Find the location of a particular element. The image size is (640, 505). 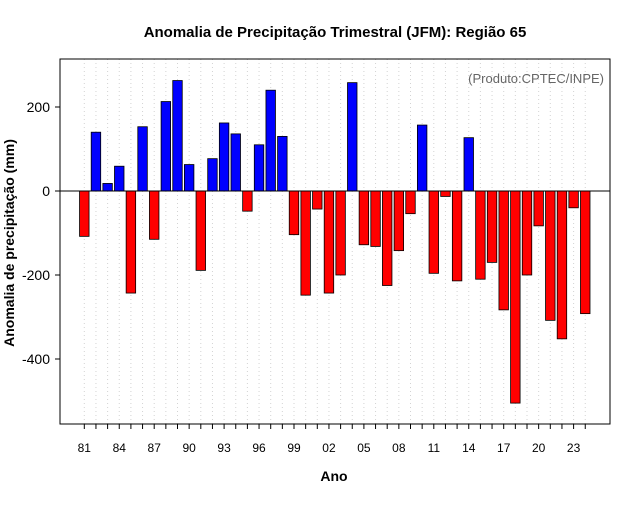

bar-1987 is located at coordinates (154, 215).